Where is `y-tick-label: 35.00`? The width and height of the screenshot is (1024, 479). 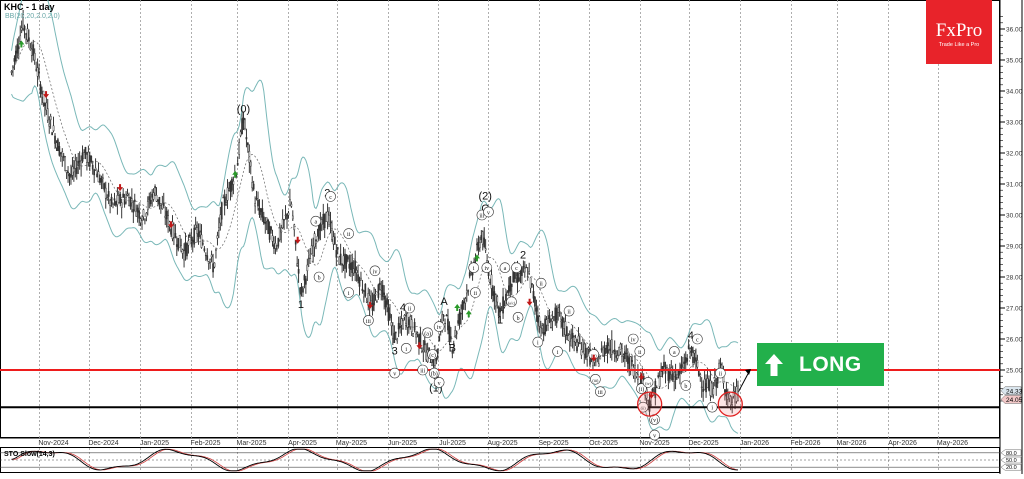
y-tick-label: 35.00 is located at coordinates (1014, 61).